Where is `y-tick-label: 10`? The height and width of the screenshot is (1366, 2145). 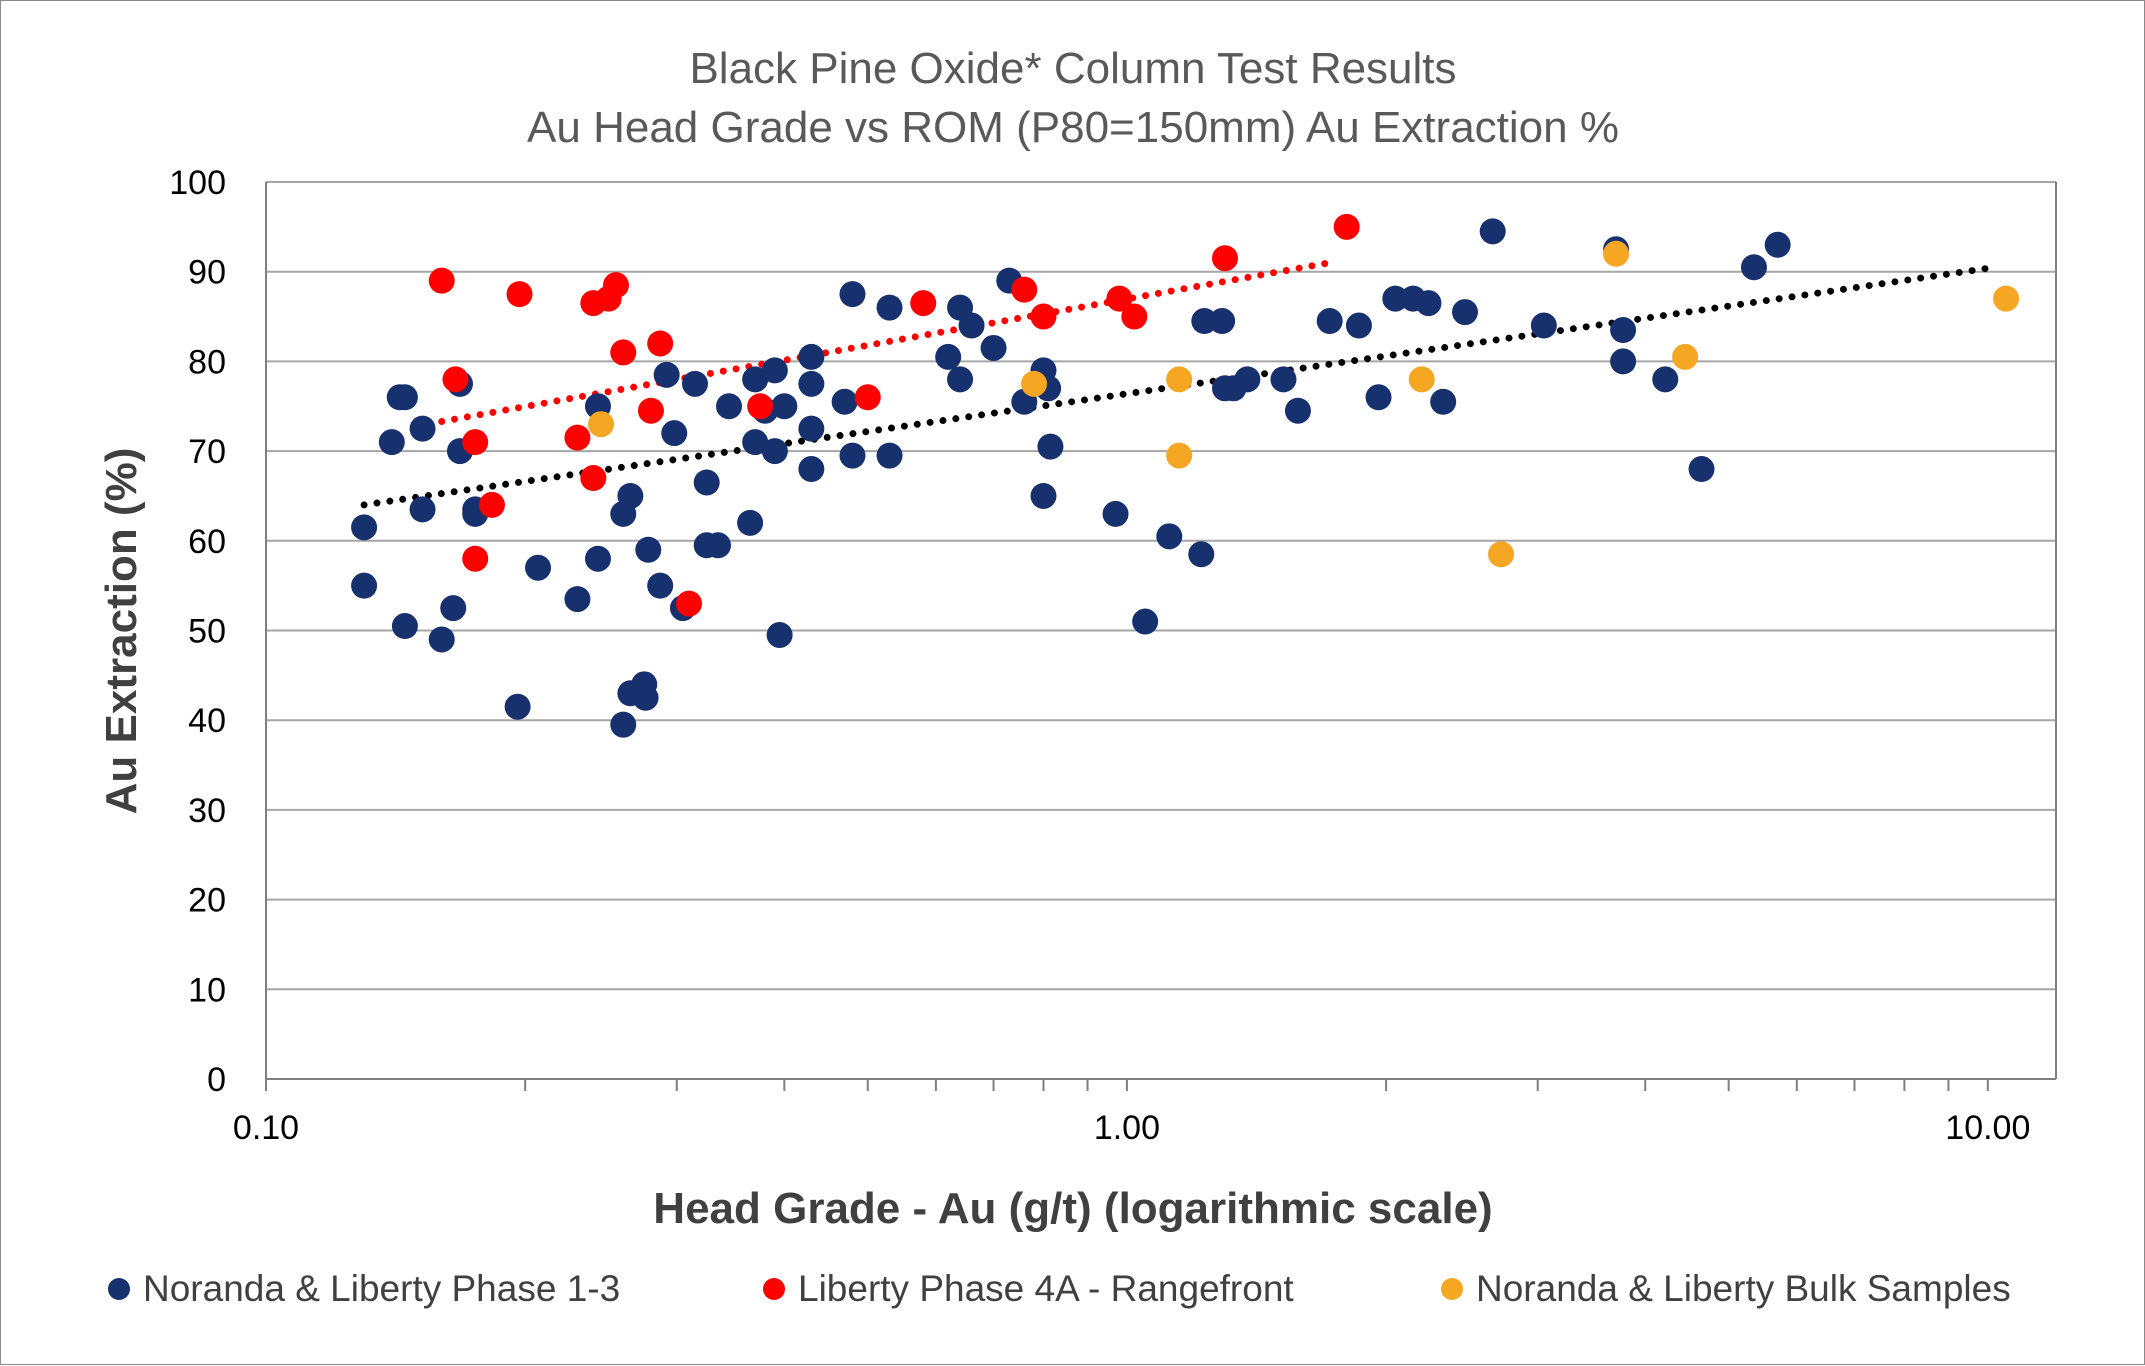
y-tick-label: 10 is located at coordinates (207, 990).